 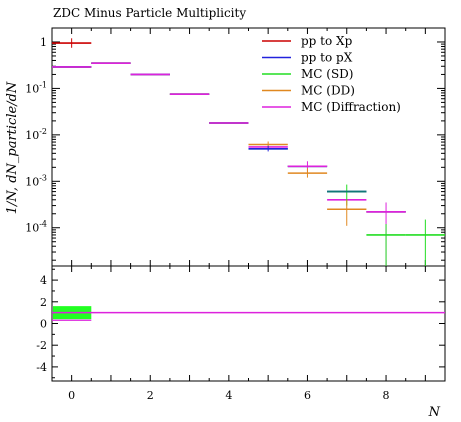 What do you see at coordinates (228, 395) in the screenshot?
I see `x-tick-label: 4` at bounding box center [228, 395].